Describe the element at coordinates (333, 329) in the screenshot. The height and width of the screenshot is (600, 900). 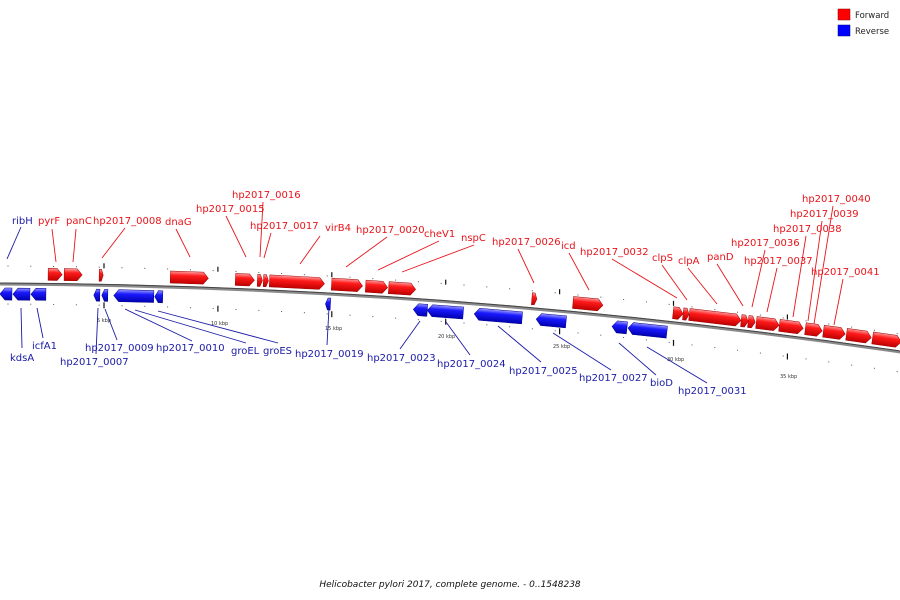
I see `scale-label-15kbp: 15 kbp` at that location.